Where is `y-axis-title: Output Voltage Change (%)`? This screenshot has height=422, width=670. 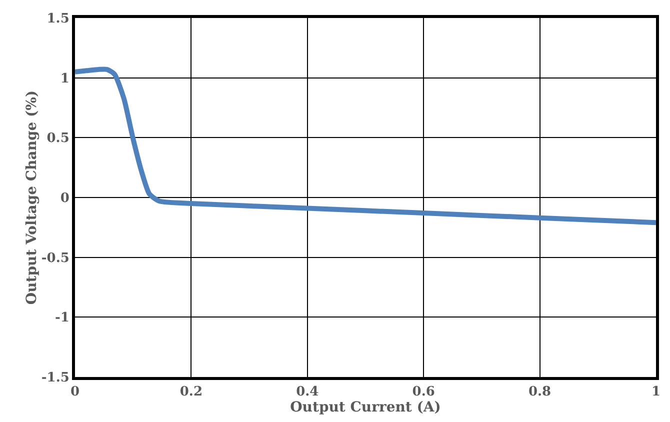 y-axis-title: Output Voltage Change (%) is located at coordinates (32, 197).